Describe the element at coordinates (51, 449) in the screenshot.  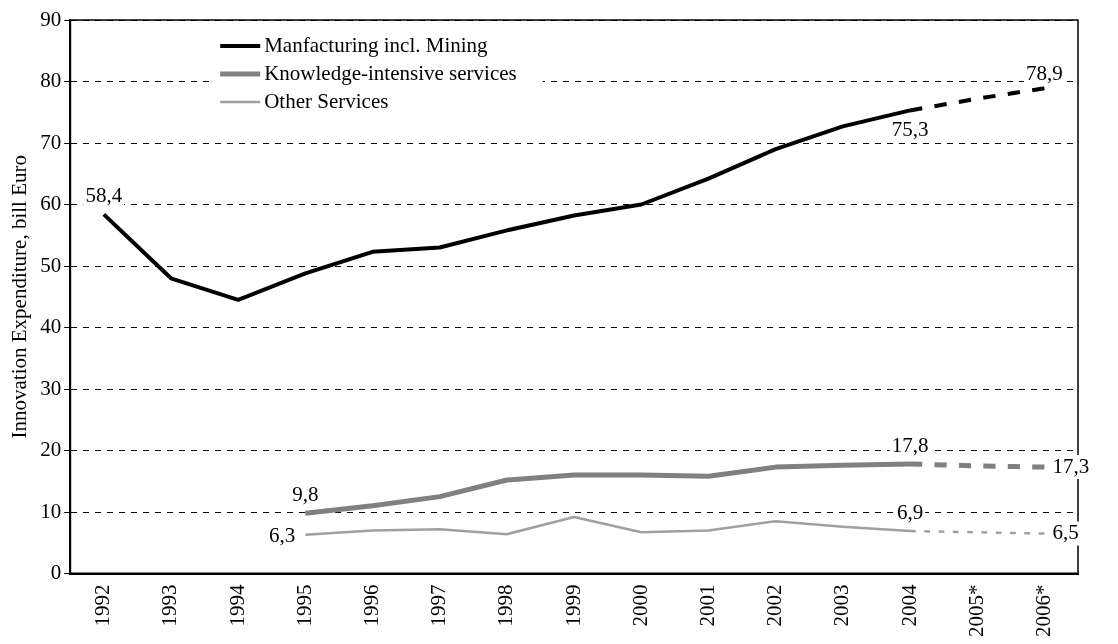
I see `y-tick-label: 20` at that location.